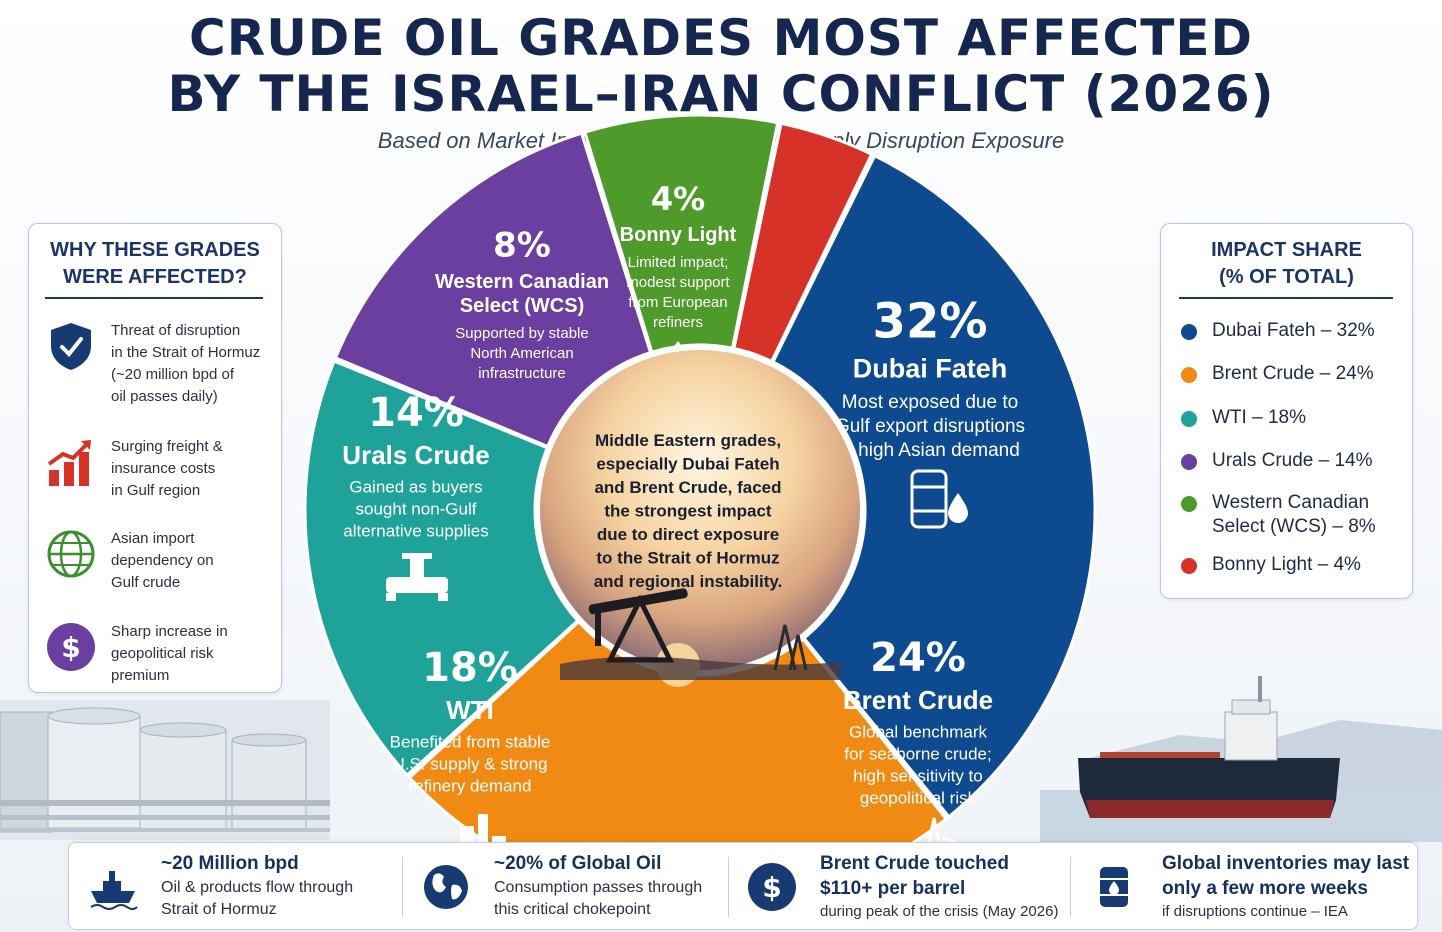 This screenshot has width=1442, height=932. What do you see at coordinates (167, 446) in the screenshot?
I see `reason-line: Surging freight &` at bounding box center [167, 446].